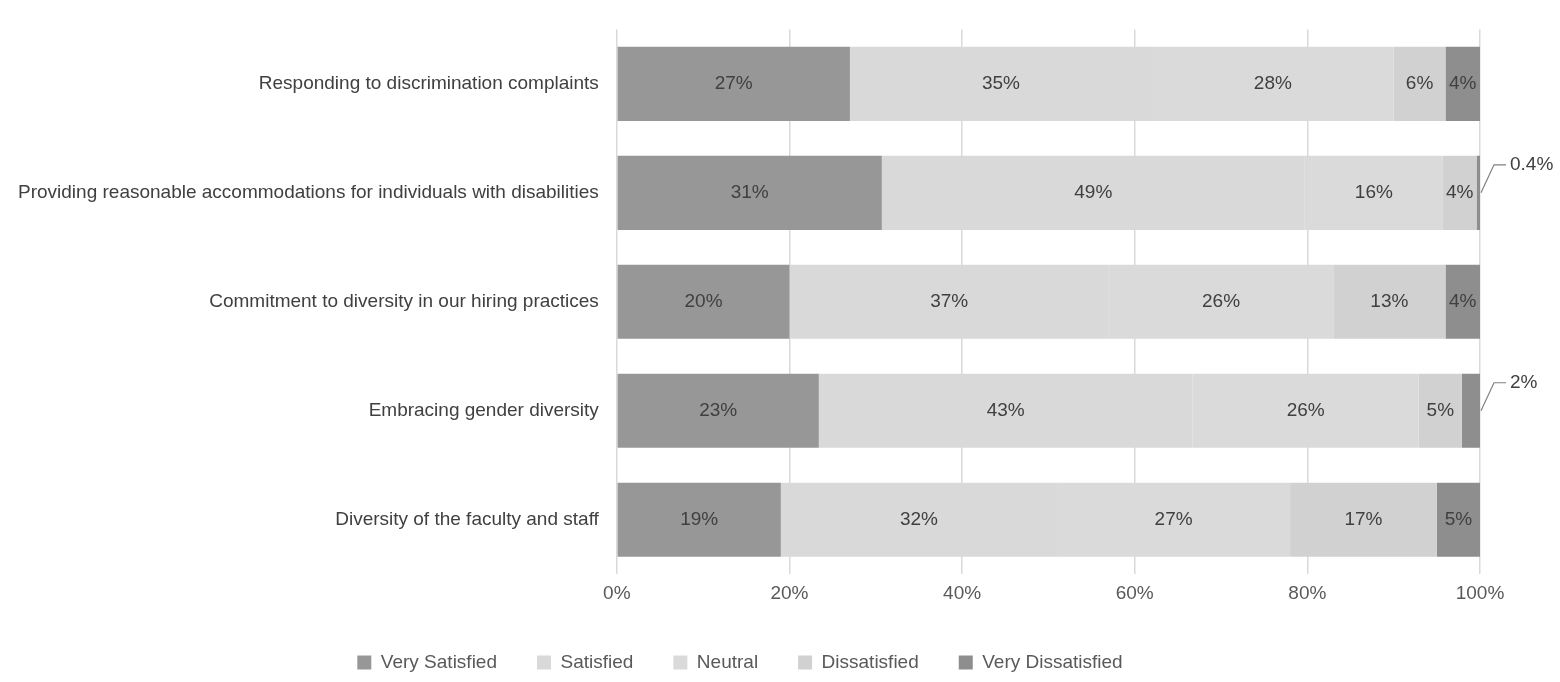 The image size is (1560, 682). I want to click on x-tick-label: 60%, so click(1134, 592).